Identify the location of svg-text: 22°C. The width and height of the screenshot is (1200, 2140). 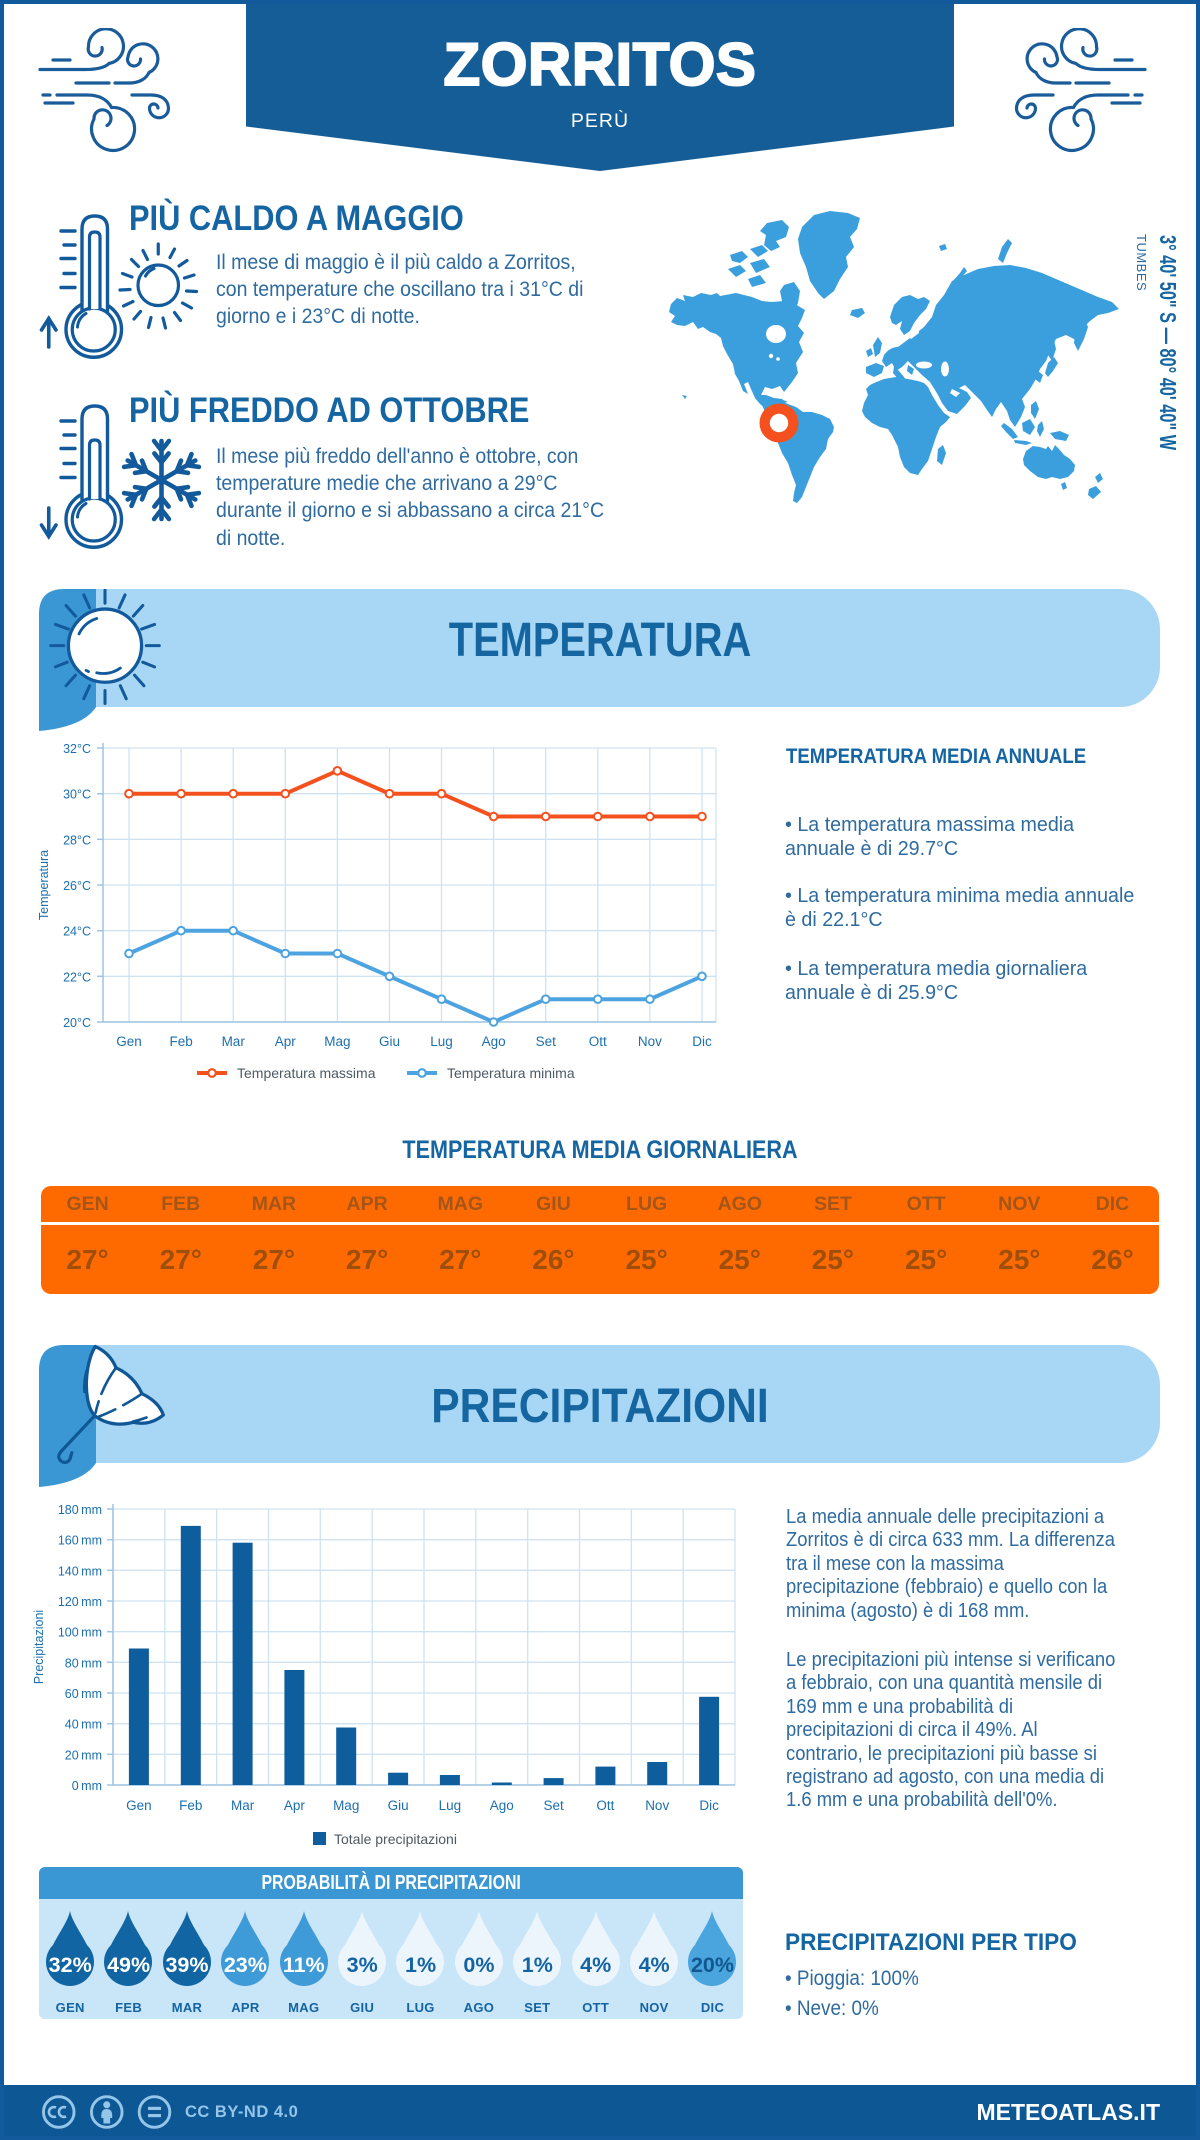
(77, 977).